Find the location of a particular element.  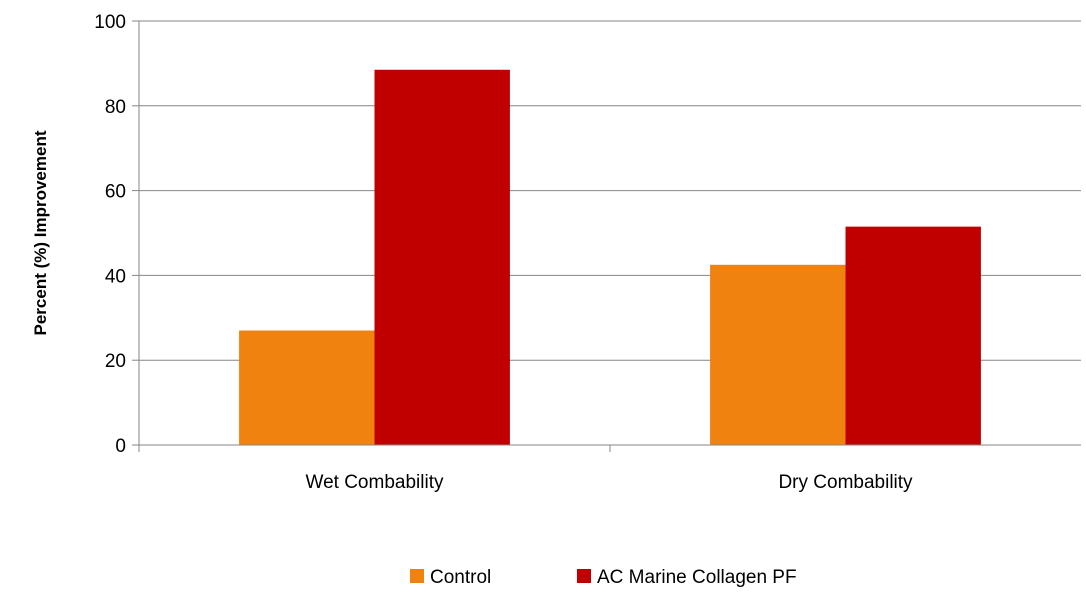

y-tick-label: 20 is located at coordinates (115, 361).